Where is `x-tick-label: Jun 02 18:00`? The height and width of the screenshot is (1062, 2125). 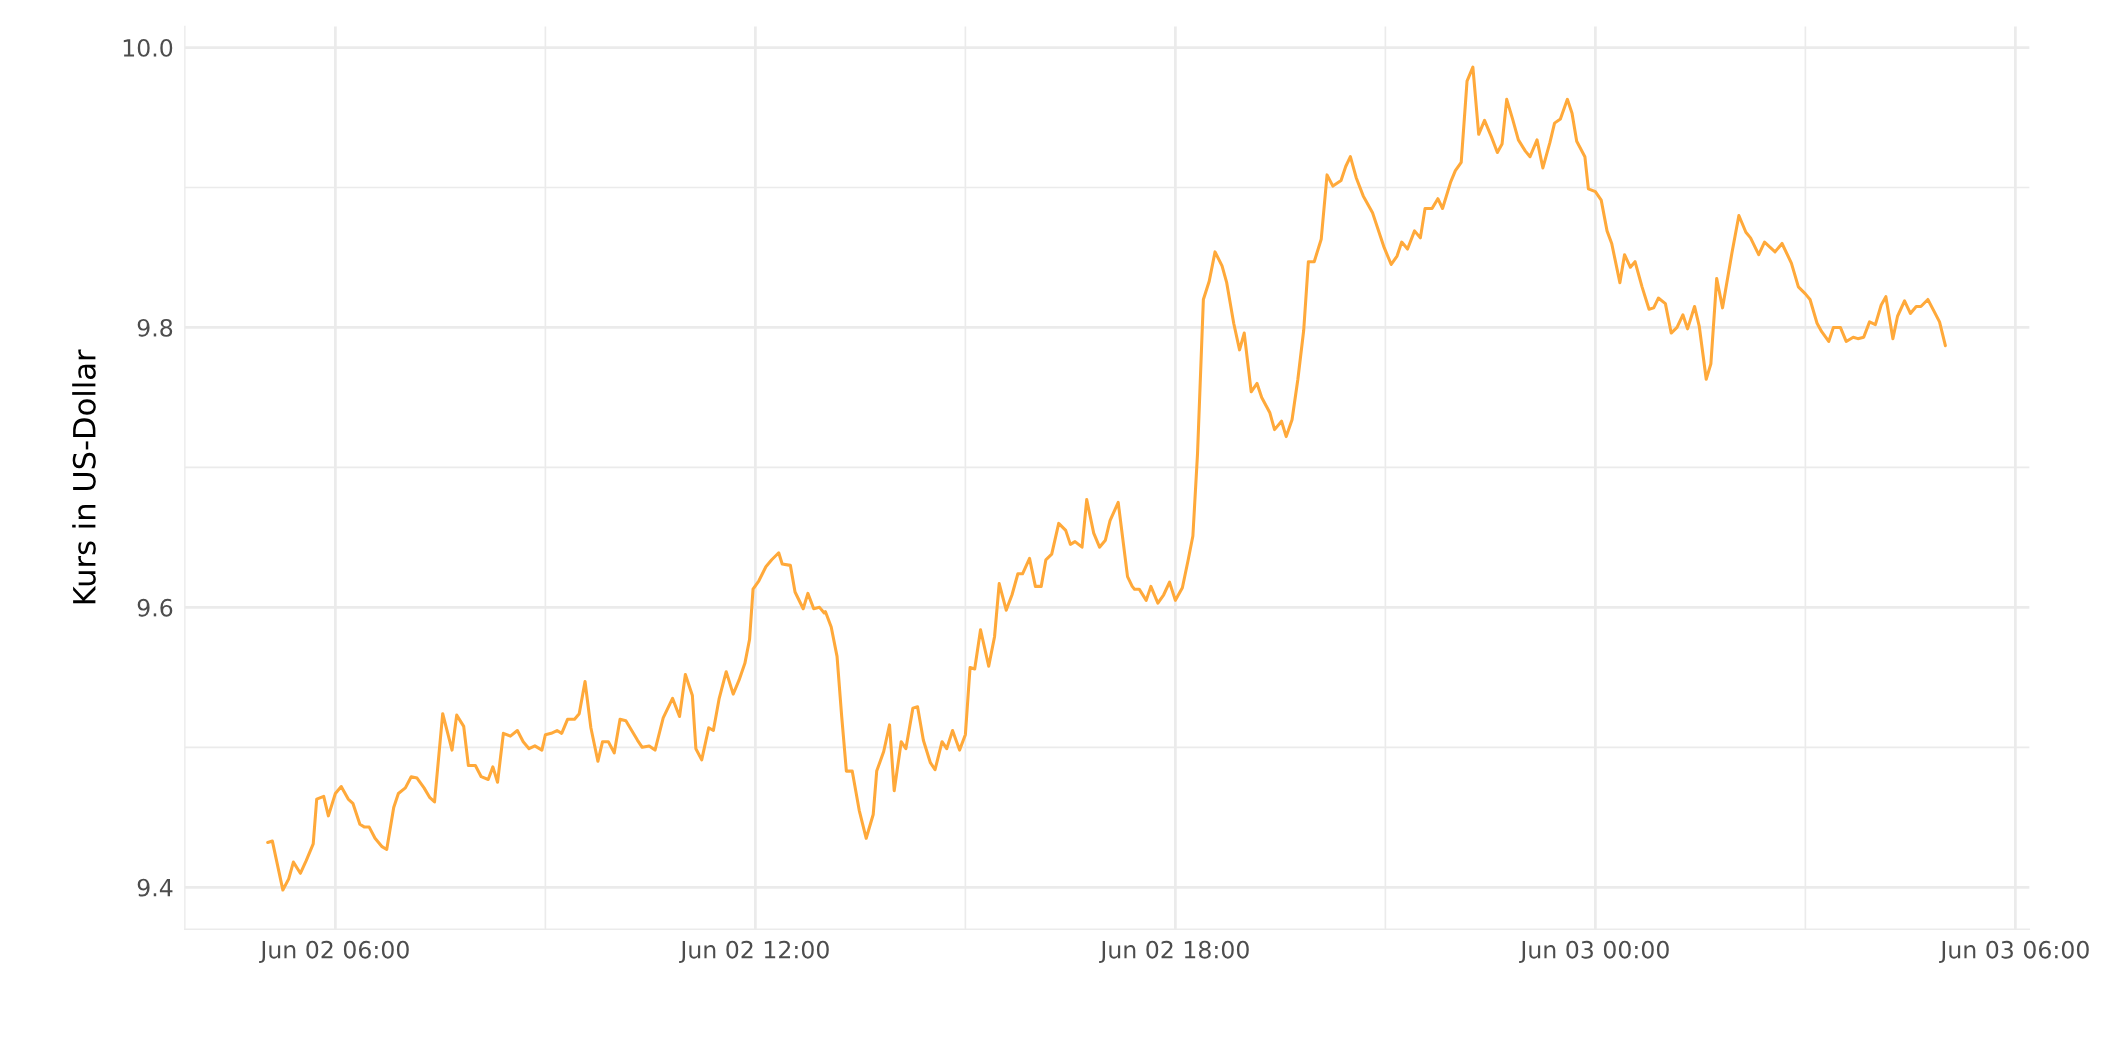
x-tick-label: Jun 02 18:00 is located at coordinates (1174, 952).